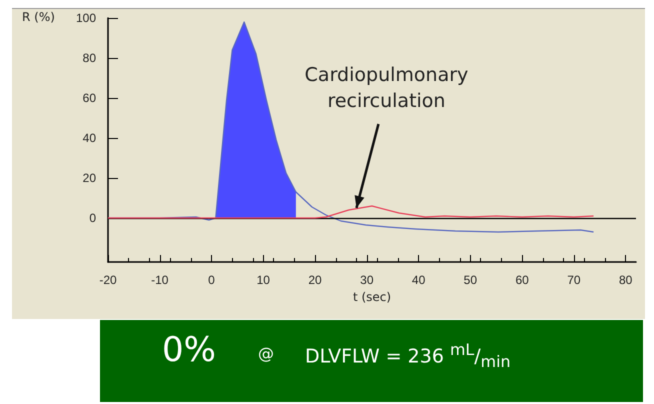  What do you see at coordinates (350, 212) in the screenshot?
I see `line-series` at bounding box center [350, 212].